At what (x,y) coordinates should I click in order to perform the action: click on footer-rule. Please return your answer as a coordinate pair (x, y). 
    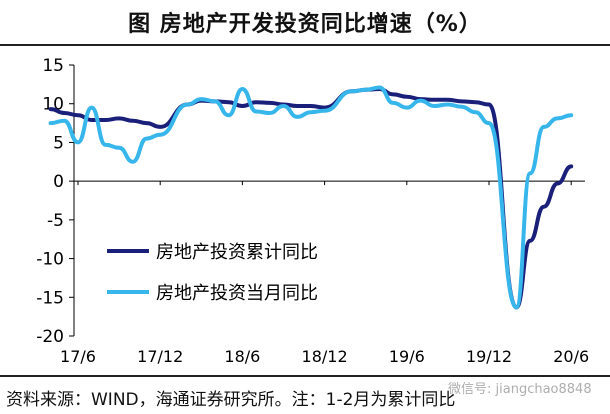
    Looking at the image, I should click on (305, 376).